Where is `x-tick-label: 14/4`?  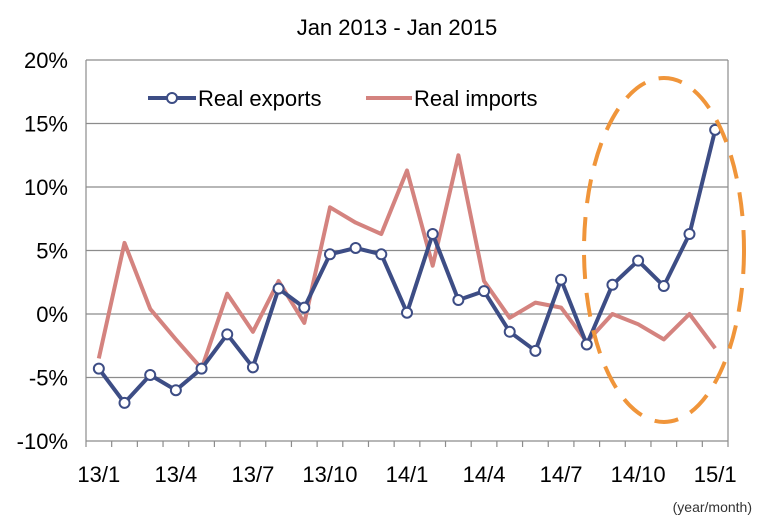
x-tick-label: 14/4 is located at coordinates (484, 474).